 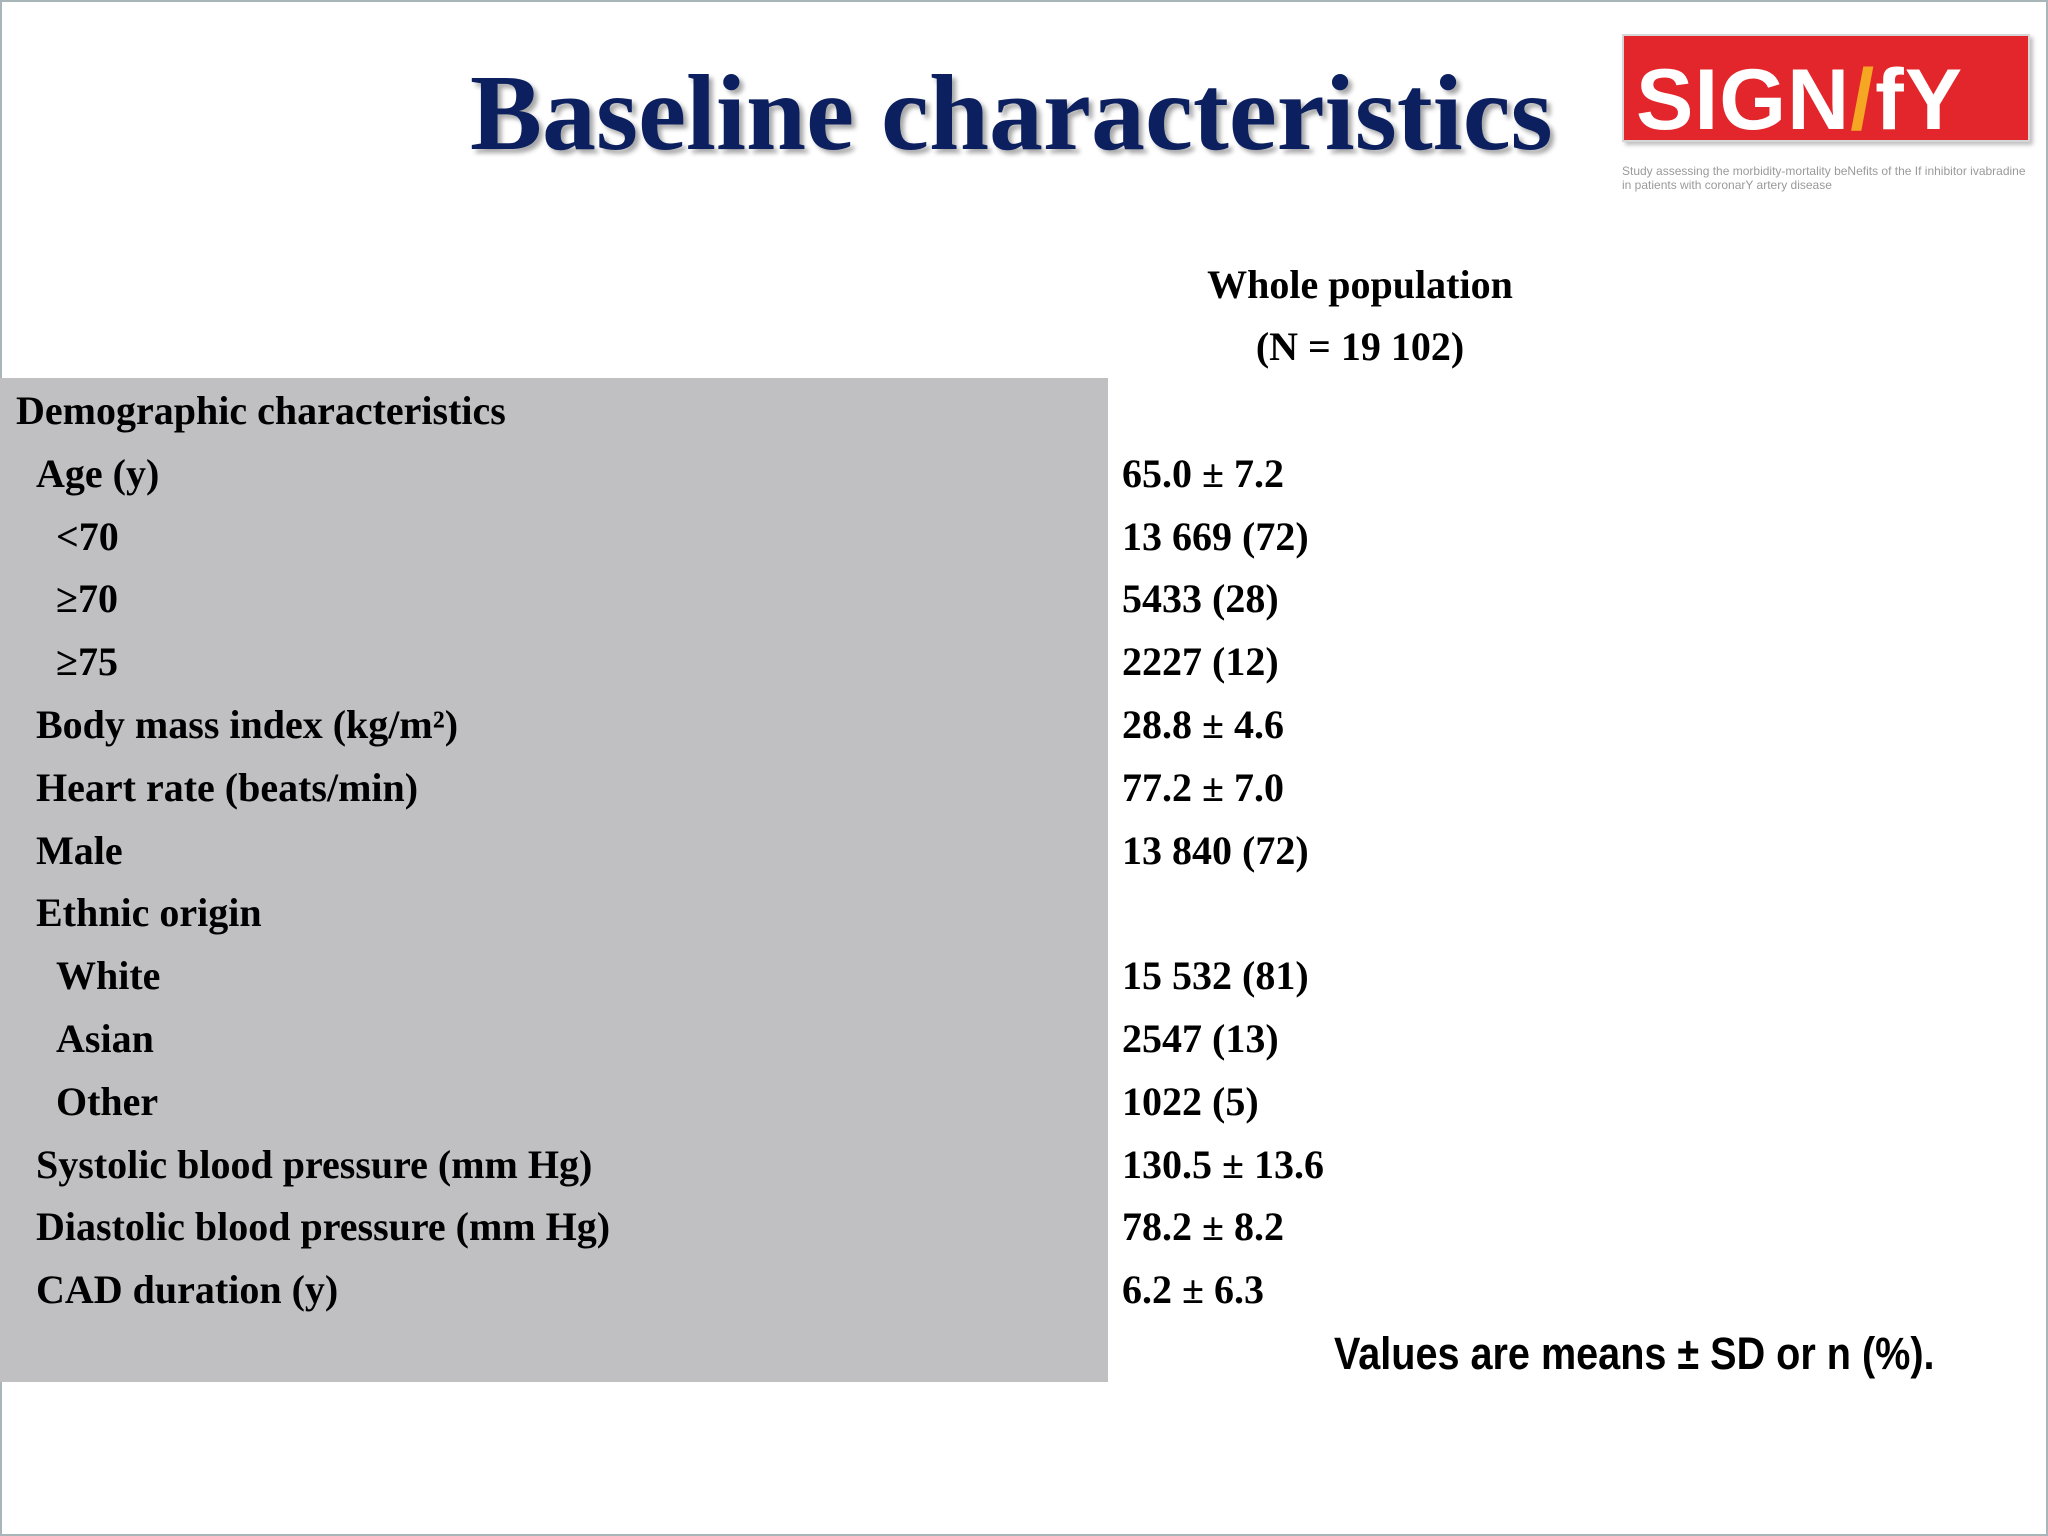 What do you see at coordinates (187, 1290) in the screenshot?
I see `table-row-label: CAD duration (y)` at bounding box center [187, 1290].